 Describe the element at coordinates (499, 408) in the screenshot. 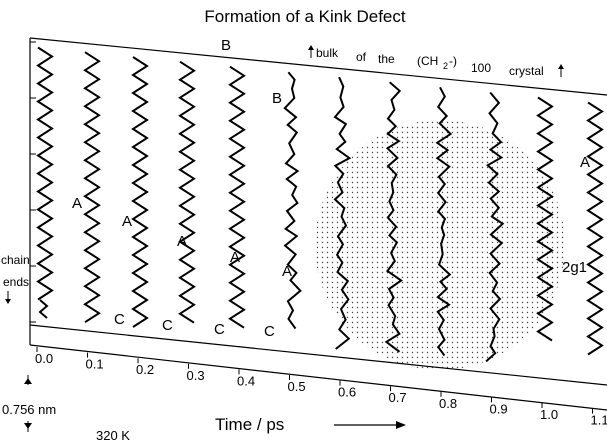

I see `tick-label: 0.9` at that location.